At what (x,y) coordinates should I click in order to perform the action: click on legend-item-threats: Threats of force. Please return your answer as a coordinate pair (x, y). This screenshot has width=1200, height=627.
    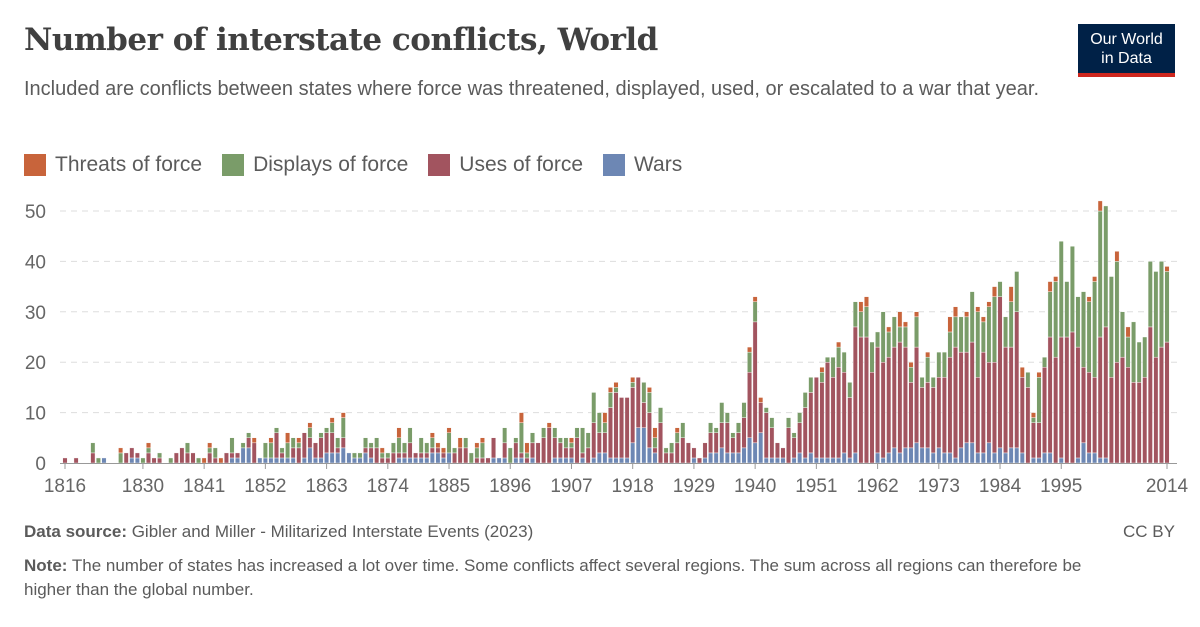
    Looking at the image, I should click on (113, 165).